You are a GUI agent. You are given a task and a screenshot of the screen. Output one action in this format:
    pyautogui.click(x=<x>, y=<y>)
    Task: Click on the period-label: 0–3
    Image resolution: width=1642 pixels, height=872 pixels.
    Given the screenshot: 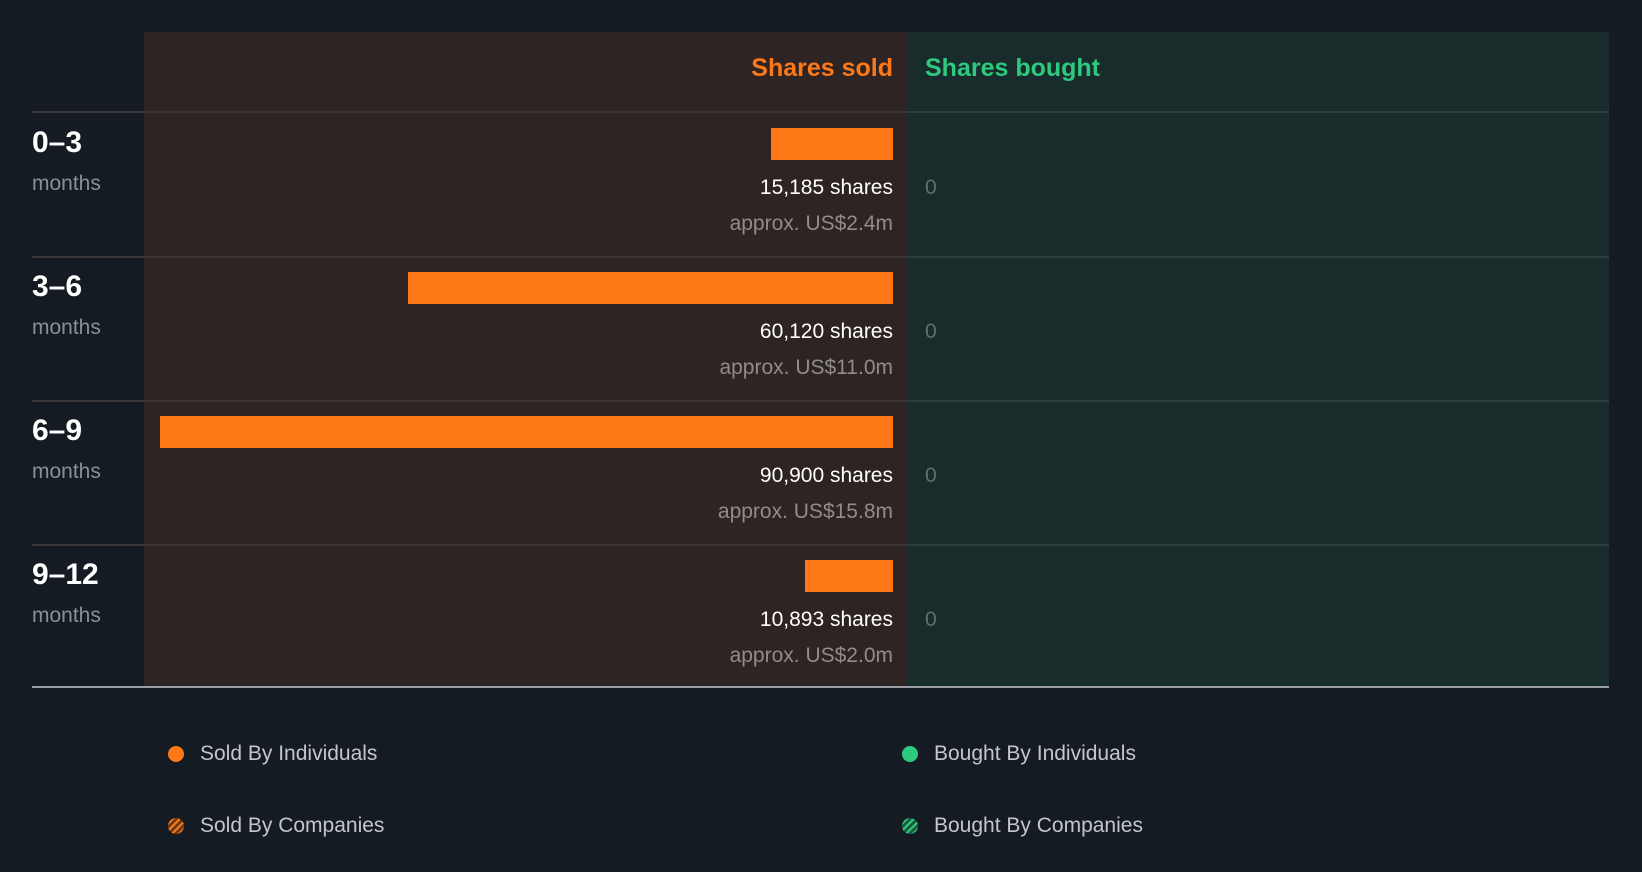 What is the action you would take?
    pyautogui.click(x=57, y=142)
    